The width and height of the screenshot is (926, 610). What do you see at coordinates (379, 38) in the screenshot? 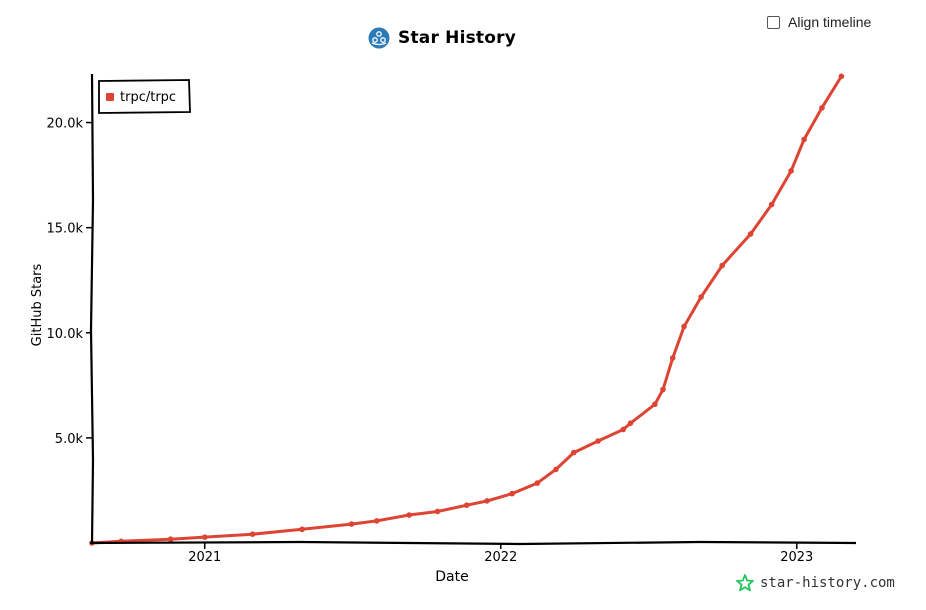
I see `star-history-logo-icon` at bounding box center [379, 38].